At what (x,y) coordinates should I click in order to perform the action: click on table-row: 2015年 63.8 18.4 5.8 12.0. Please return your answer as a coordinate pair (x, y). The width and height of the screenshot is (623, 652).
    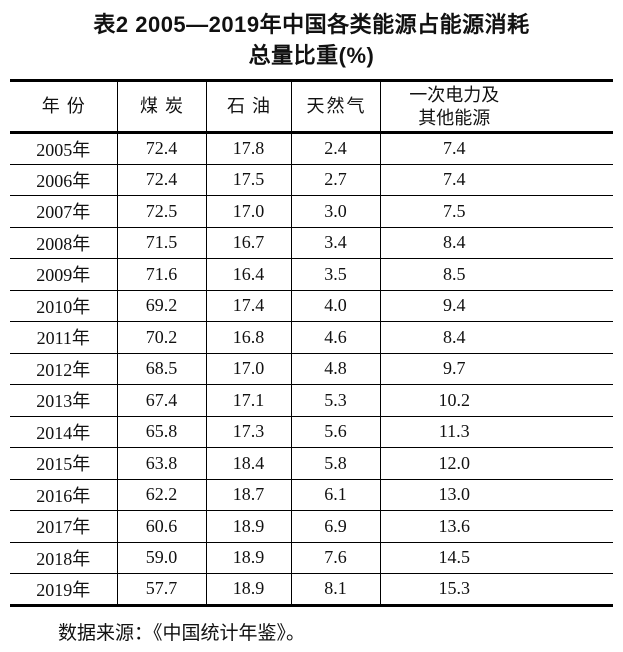
    Looking at the image, I should click on (311, 463).